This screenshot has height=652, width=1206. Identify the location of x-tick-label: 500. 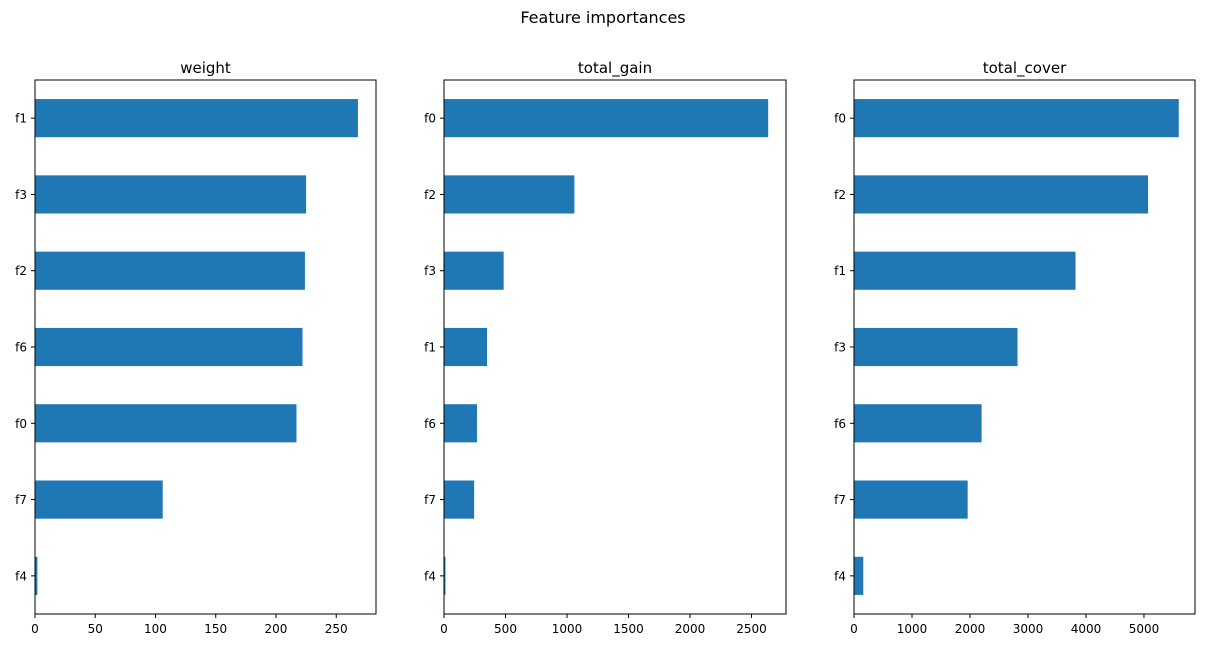
(505, 629).